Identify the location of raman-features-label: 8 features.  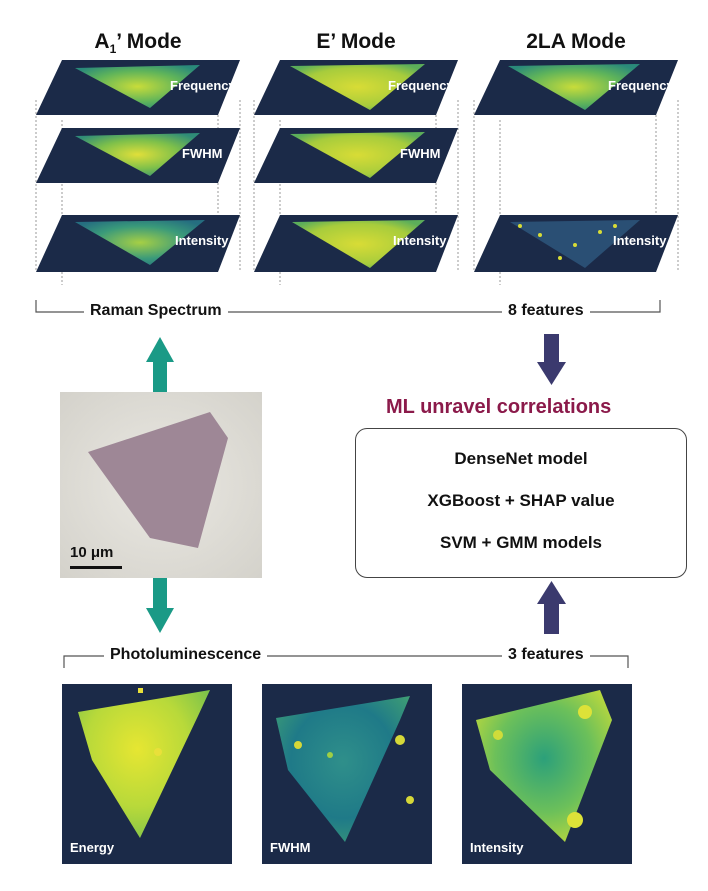
(546, 311).